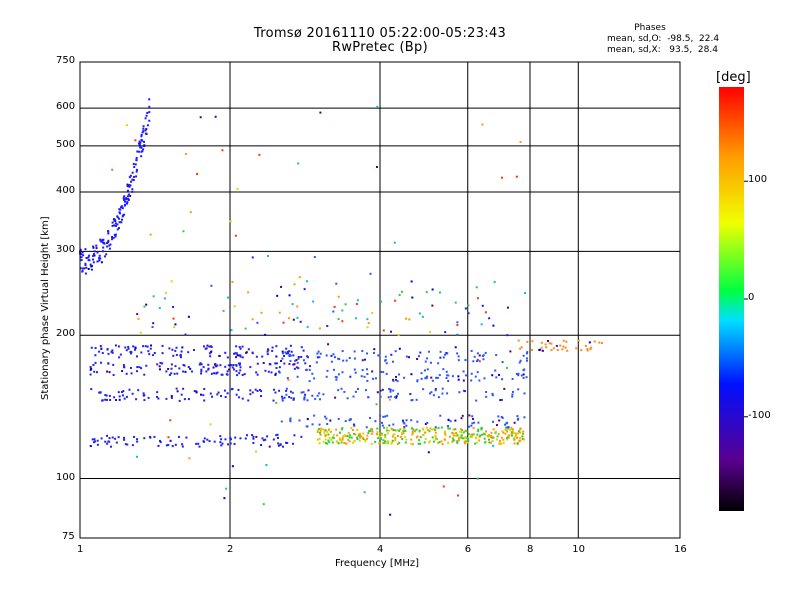  Describe the element at coordinates (759, 415) in the screenshot. I see `colorbar-tick-label: -100` at that location.